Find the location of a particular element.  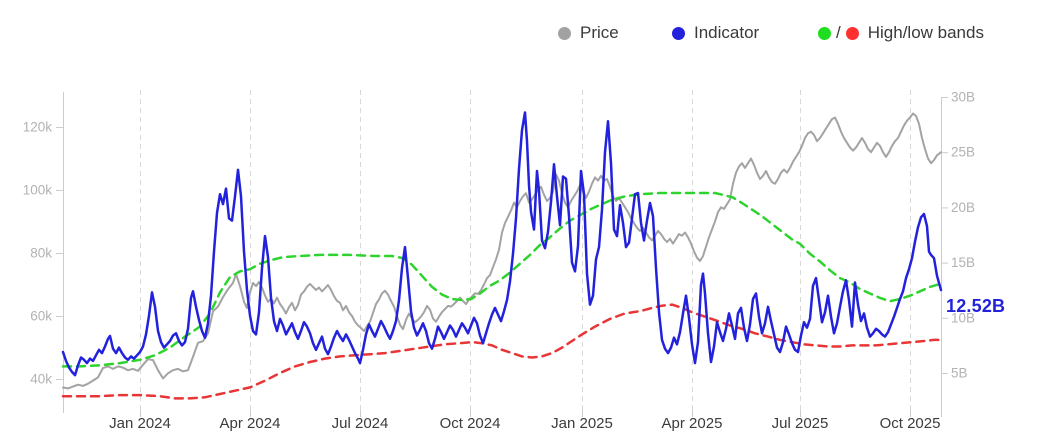

y-axis-right-label: 10B is located at coordinates (963, 317).